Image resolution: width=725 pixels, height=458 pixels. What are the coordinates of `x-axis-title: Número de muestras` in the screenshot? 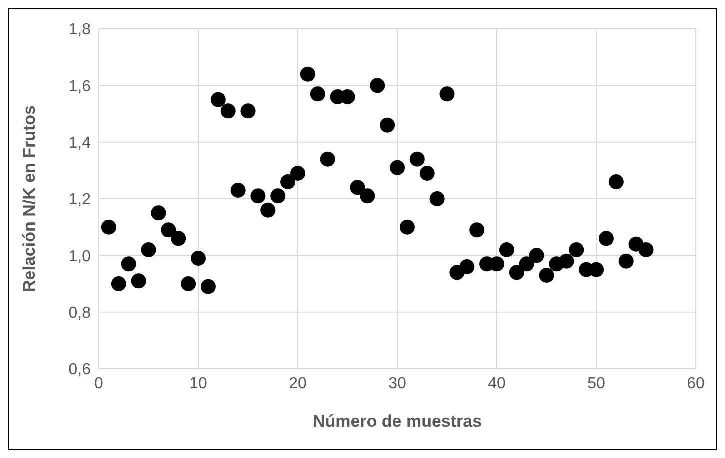 It's located at (397, 421).